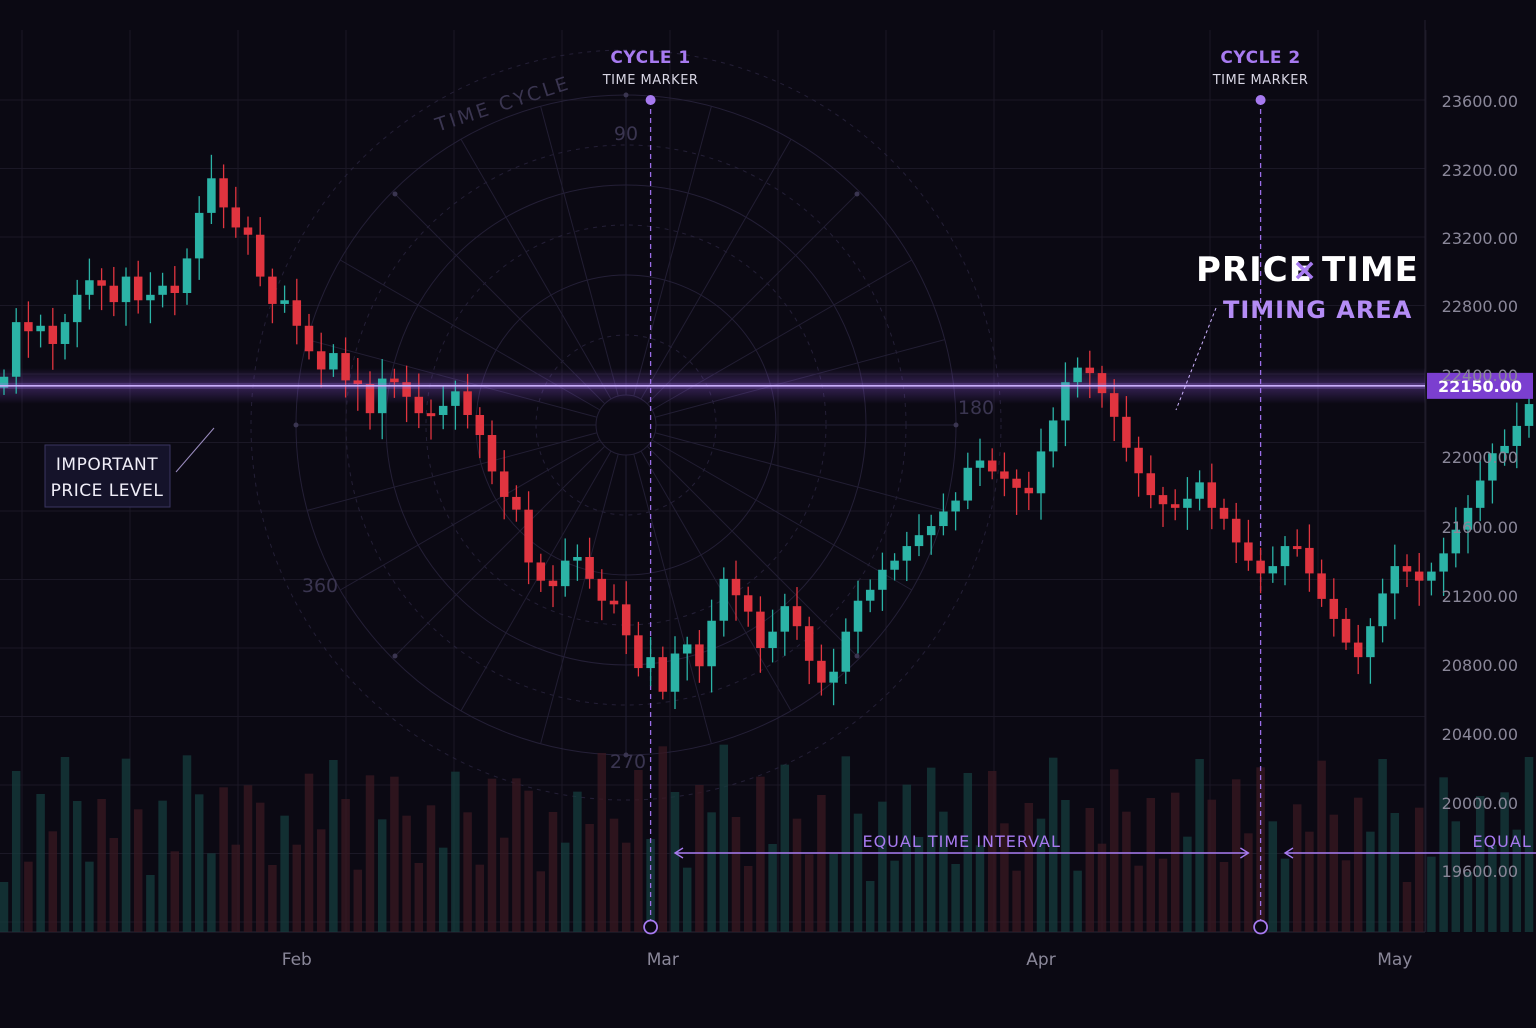  Describe the element at coordinates (195, 450) in the screenshot. I see `level-callout-pointer` at that location.